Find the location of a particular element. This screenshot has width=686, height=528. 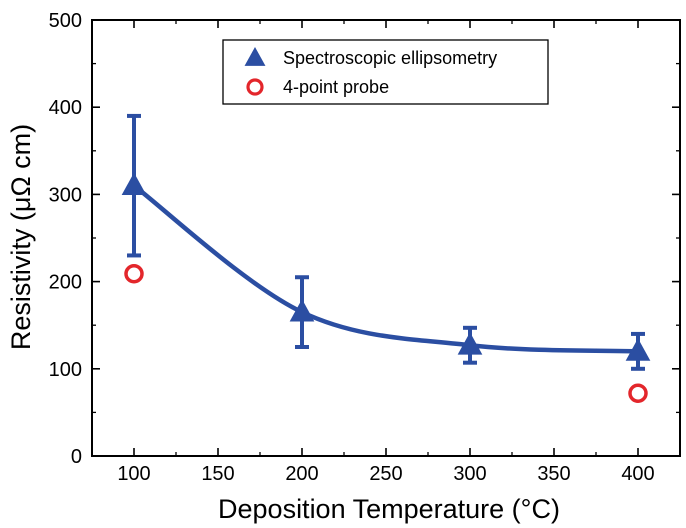

y-axis-title: Resistivity (μΩ cm) is located at coordinates (21, 237).